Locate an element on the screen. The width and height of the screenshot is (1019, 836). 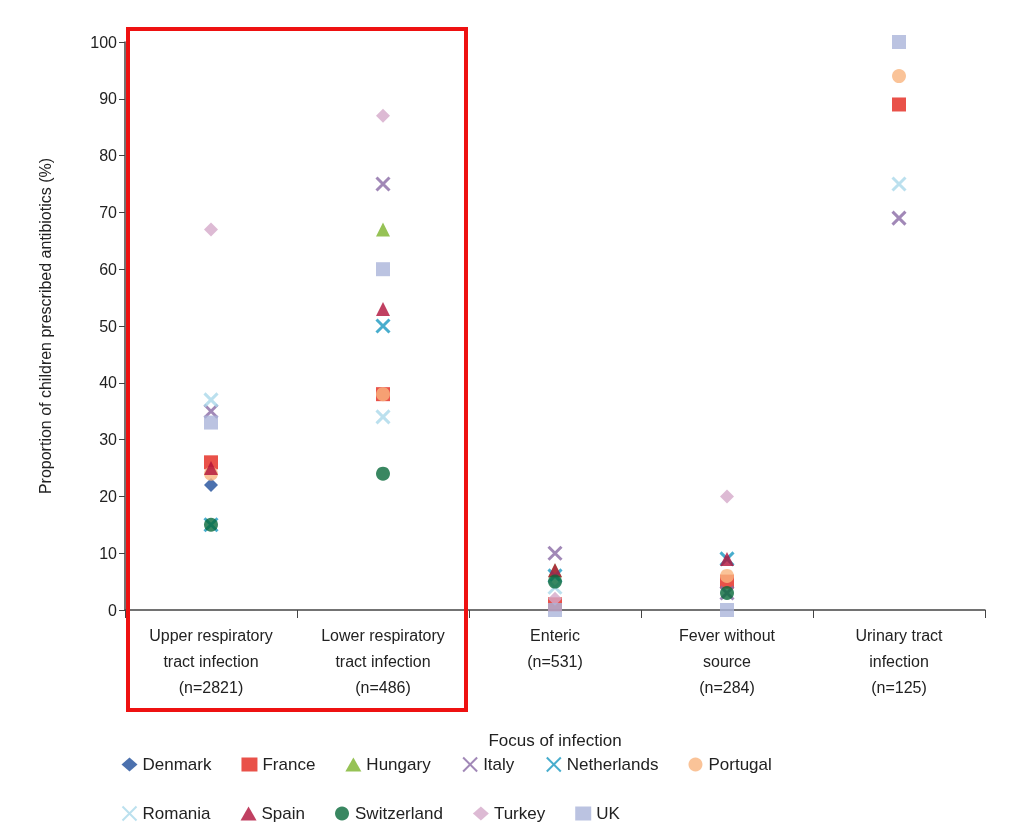
x-tick-label: Urinary tract infection (n=125) is located at coordinates (899, 661).